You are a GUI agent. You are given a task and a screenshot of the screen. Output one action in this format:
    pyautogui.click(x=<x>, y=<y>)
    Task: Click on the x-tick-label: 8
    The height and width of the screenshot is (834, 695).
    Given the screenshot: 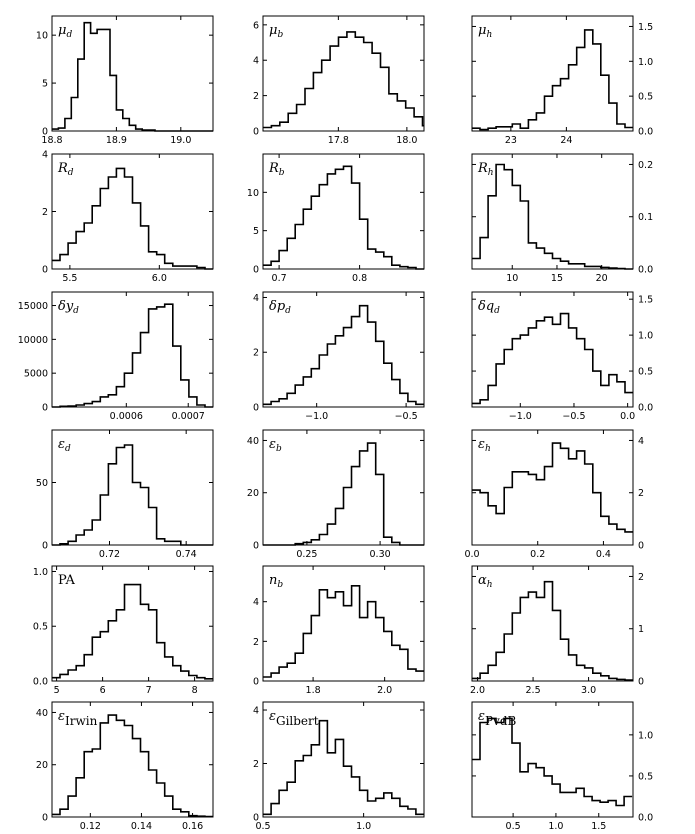 What is the action you would take?
    pyautogui.click(x=195, y=690)
    